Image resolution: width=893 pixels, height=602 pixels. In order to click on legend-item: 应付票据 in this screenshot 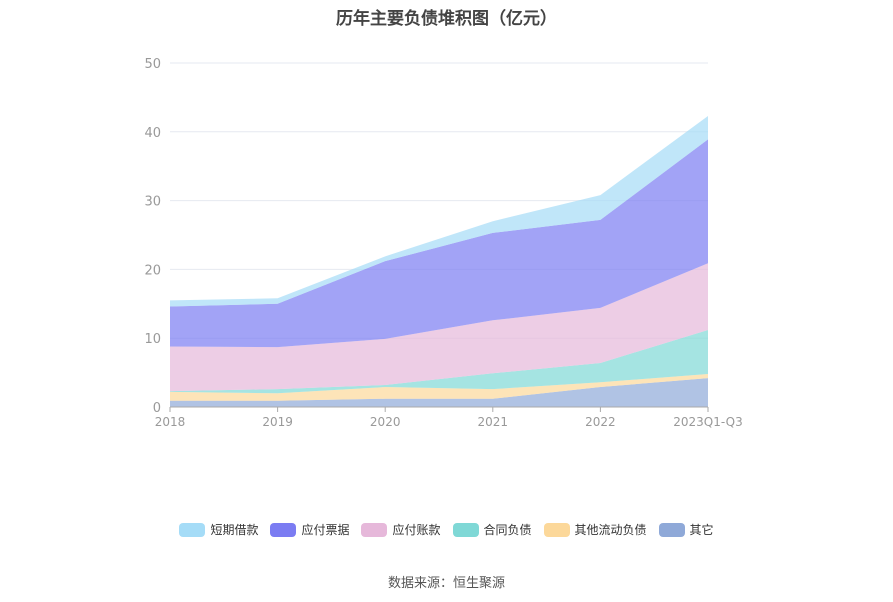, I will do `click(309, 529)`.